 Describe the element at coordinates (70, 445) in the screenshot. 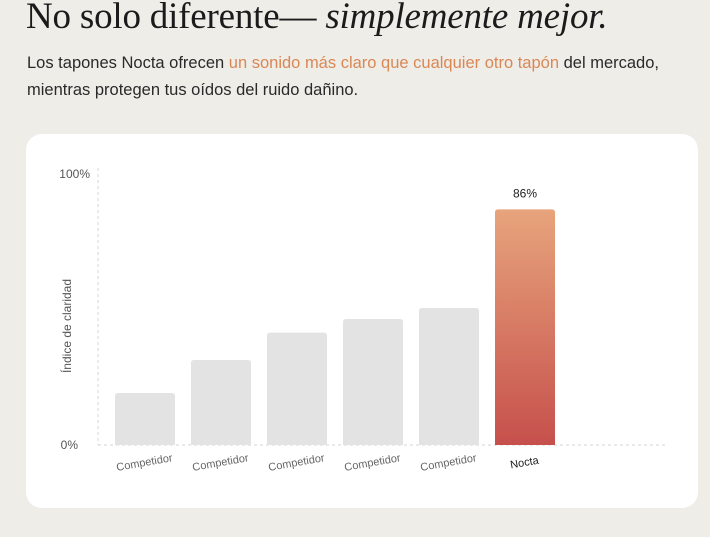

I see `y-tick-label-min: 0%` at that location.